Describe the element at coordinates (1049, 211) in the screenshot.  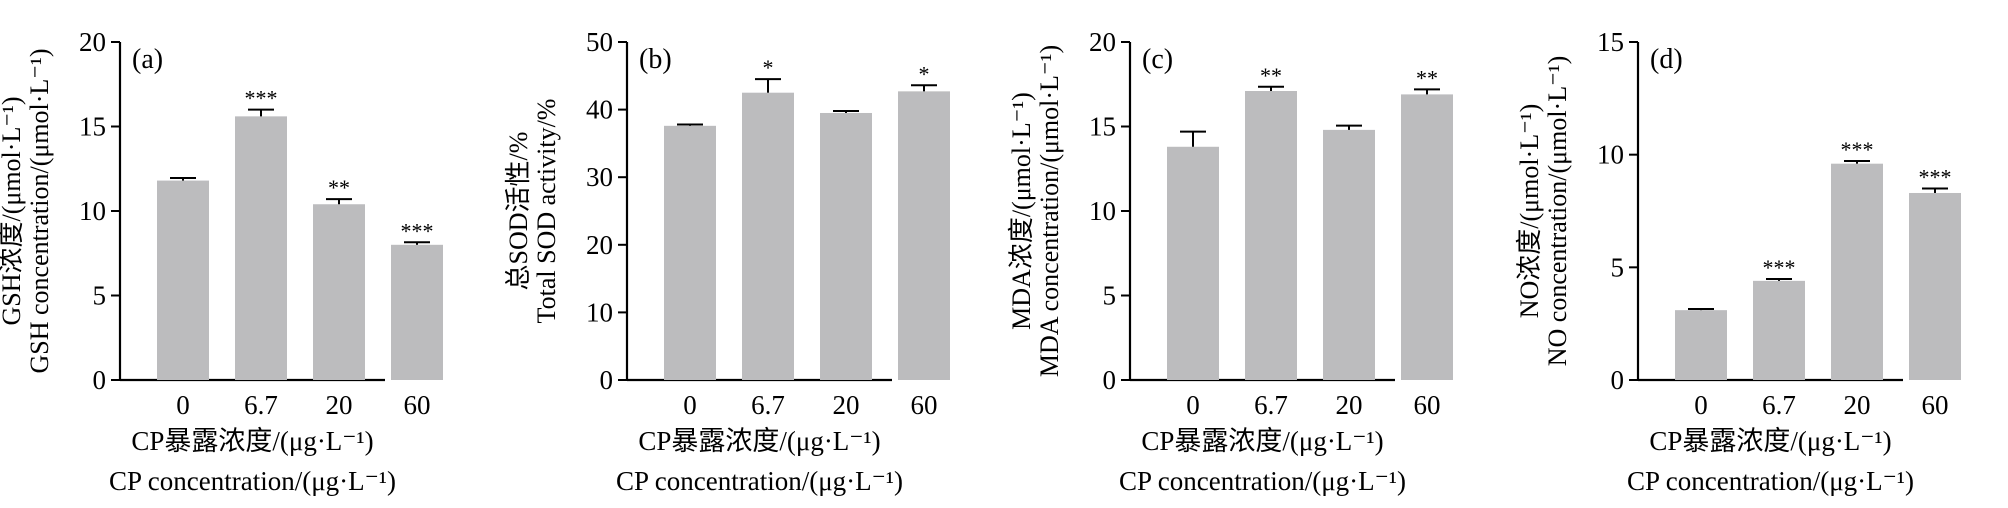
I see `y-axis-label-en: MDA concentration/(μmol·L⁻¹)` at that location.